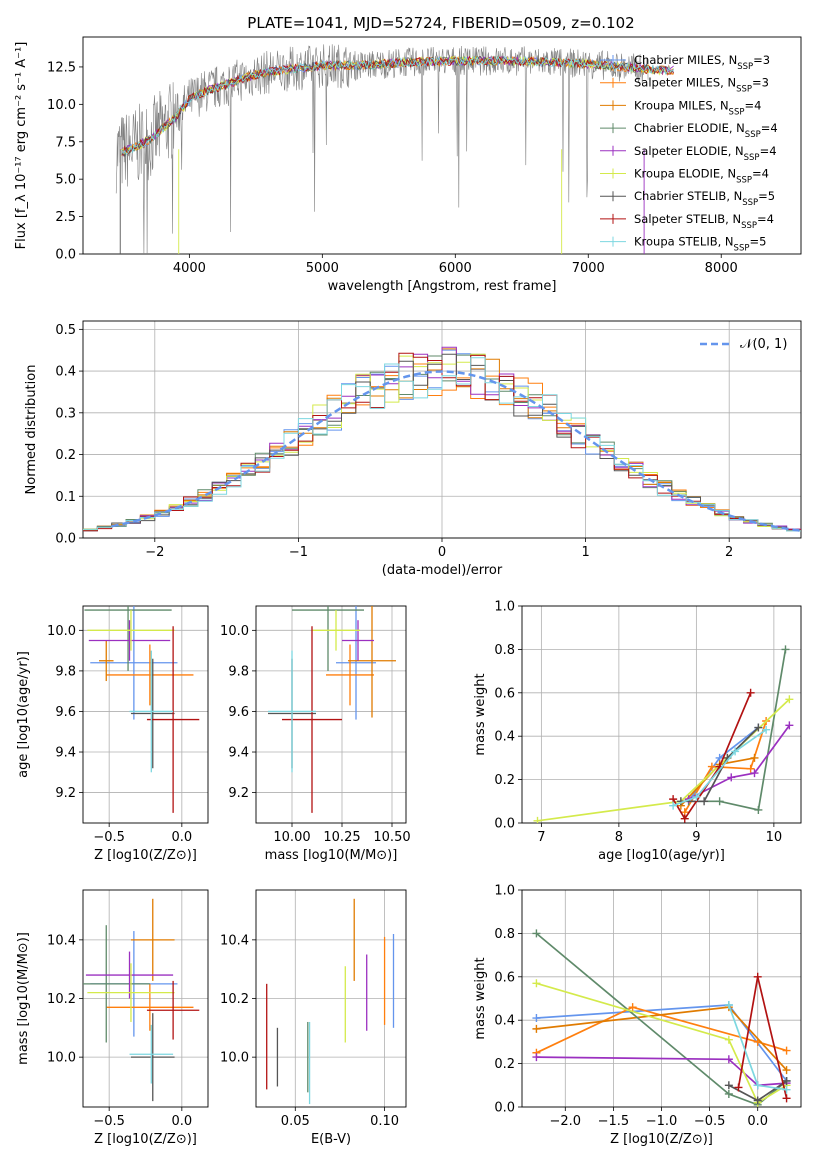 The image size is (819, 1170). Describe the element at coordinates (23, 714) in the screenshot. I see `y-axis-label: age [log10(age/yr)]` at that location.